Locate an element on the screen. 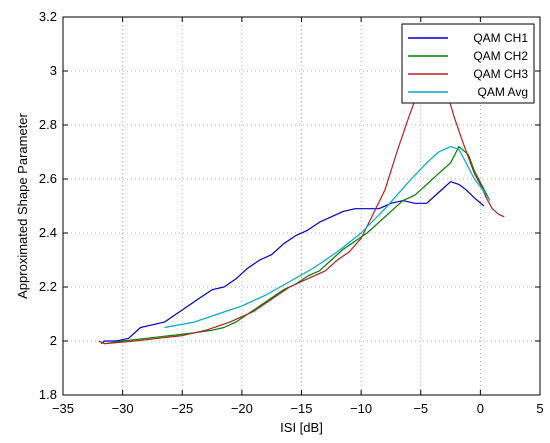 The image size is (550, 443). y-tick-label: 2.8 is located at coordinates (48, 124).